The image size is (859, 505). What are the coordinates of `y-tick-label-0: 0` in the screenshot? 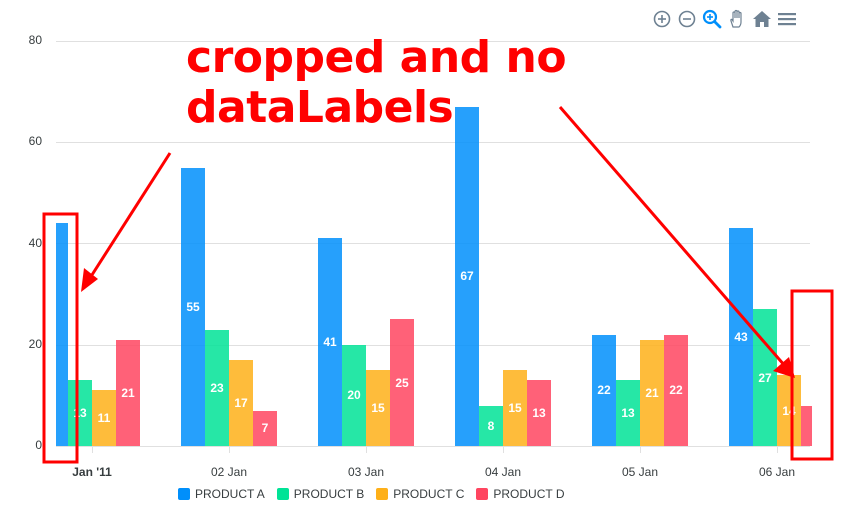 It's located at (38, 445).